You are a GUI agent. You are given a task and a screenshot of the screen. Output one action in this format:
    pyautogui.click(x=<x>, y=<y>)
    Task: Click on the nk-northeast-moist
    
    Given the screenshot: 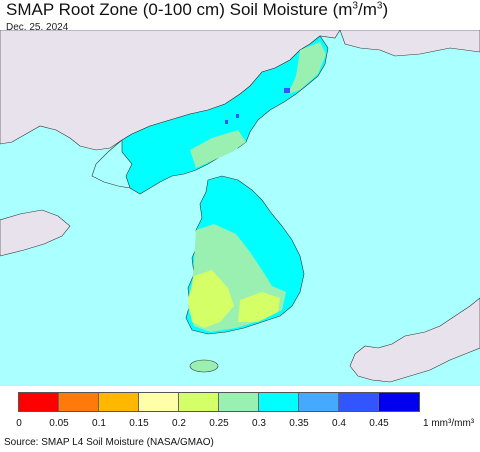 What is the action you would take?
    pyautogui.click(x=307, y=68)
    